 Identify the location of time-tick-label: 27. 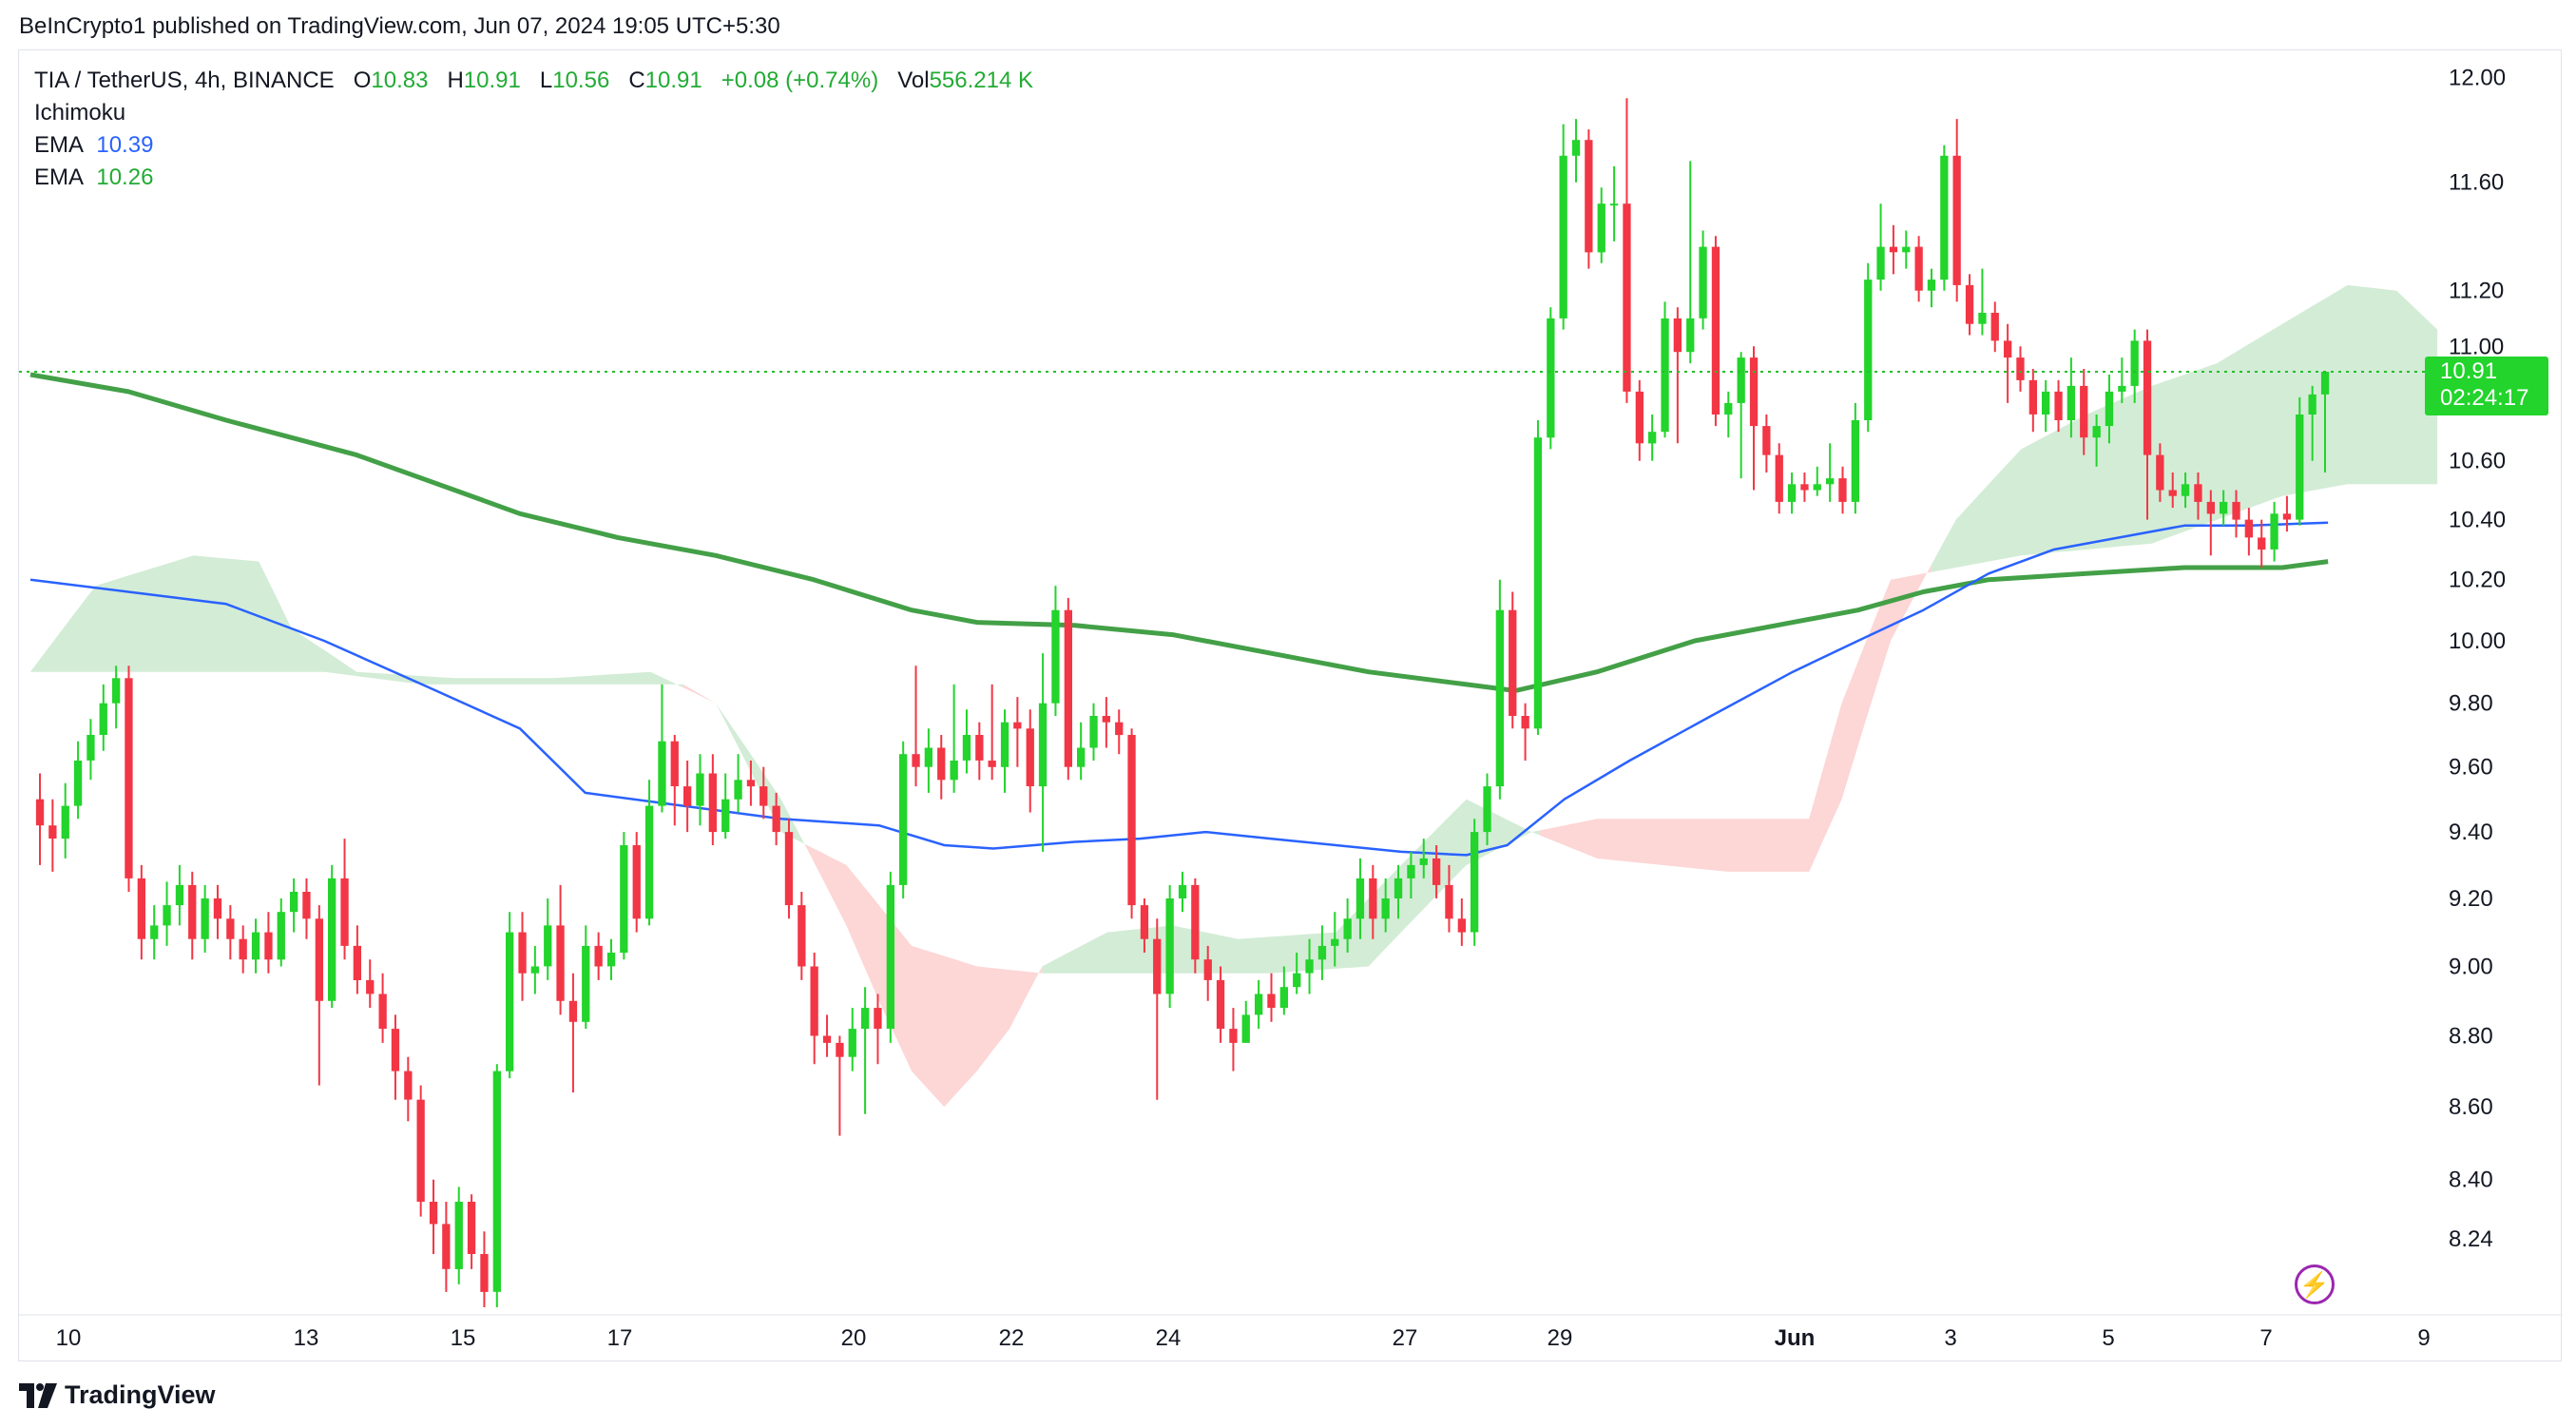
(1406, 1338).